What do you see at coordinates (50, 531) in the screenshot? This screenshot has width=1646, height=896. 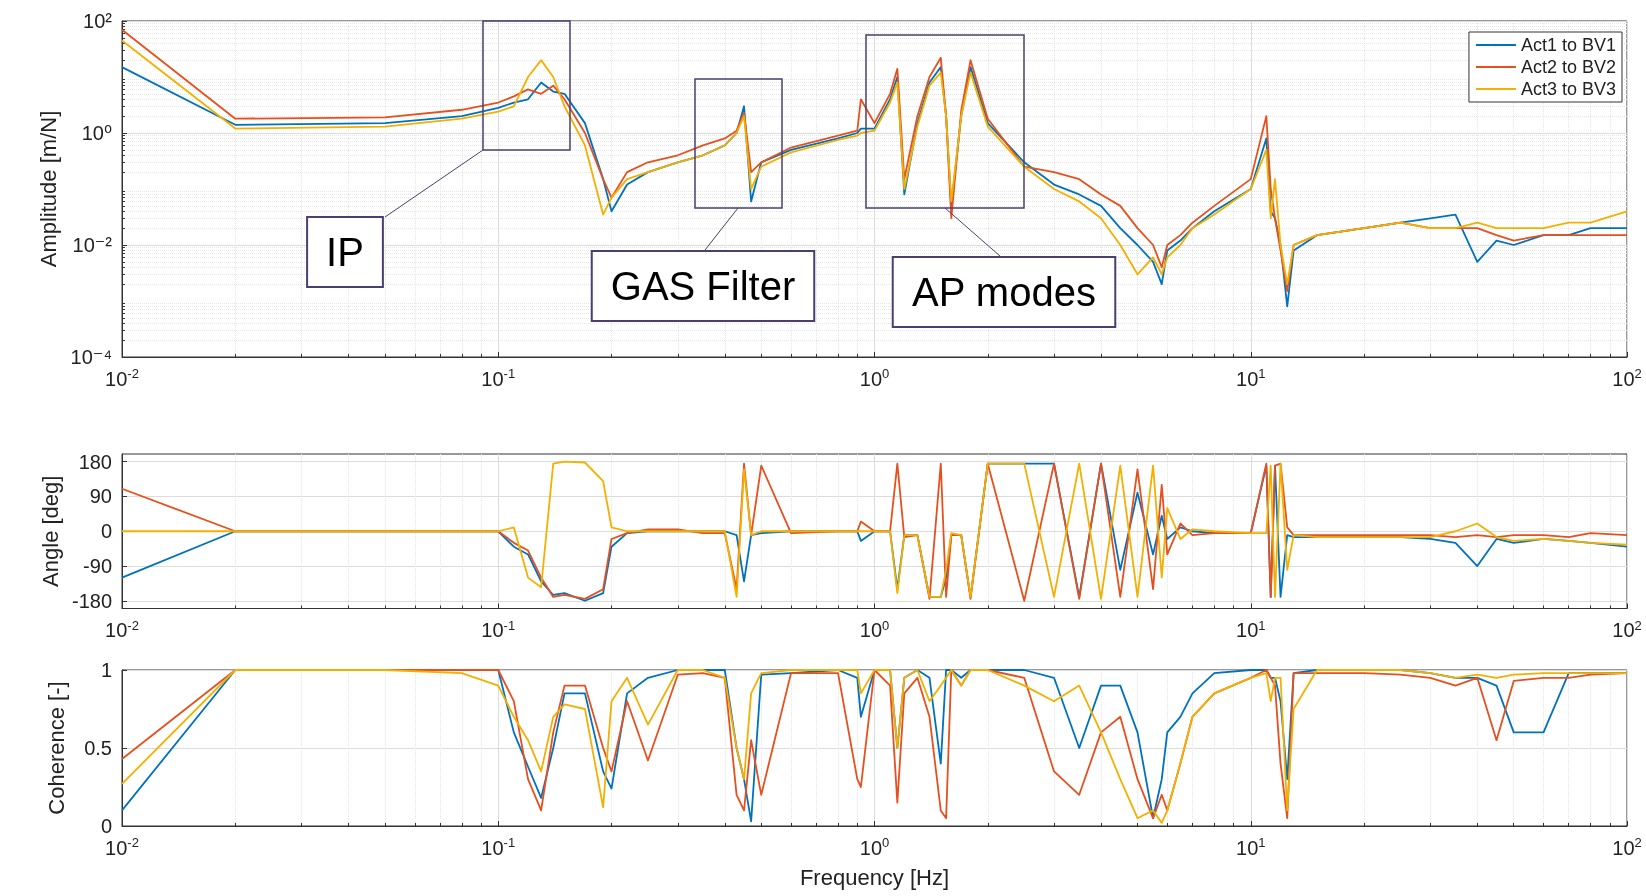 I see `y-axis-title: Angle [deg]` at bounding box center [50, 531].